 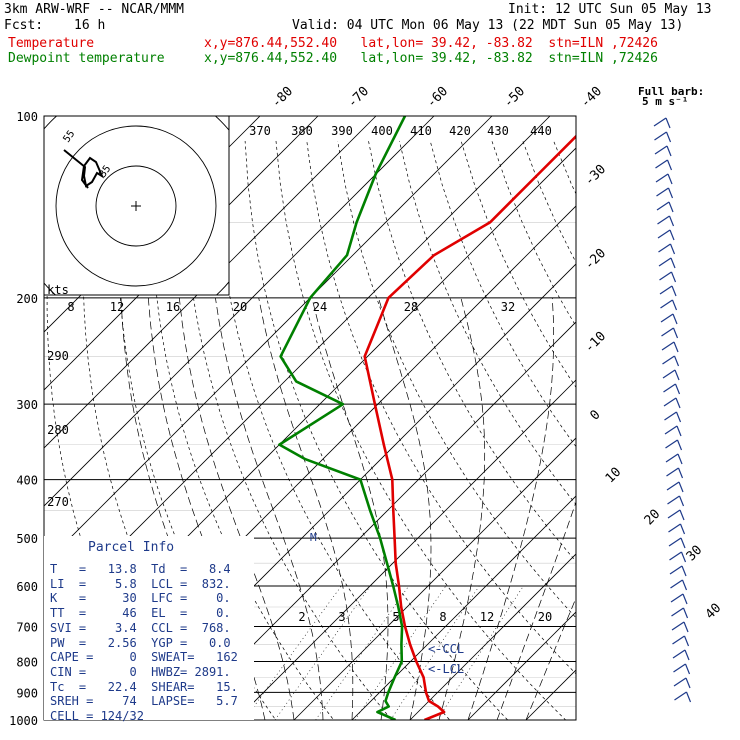 I want to click on isentrope-label: 380, so click(x=302, y=131).